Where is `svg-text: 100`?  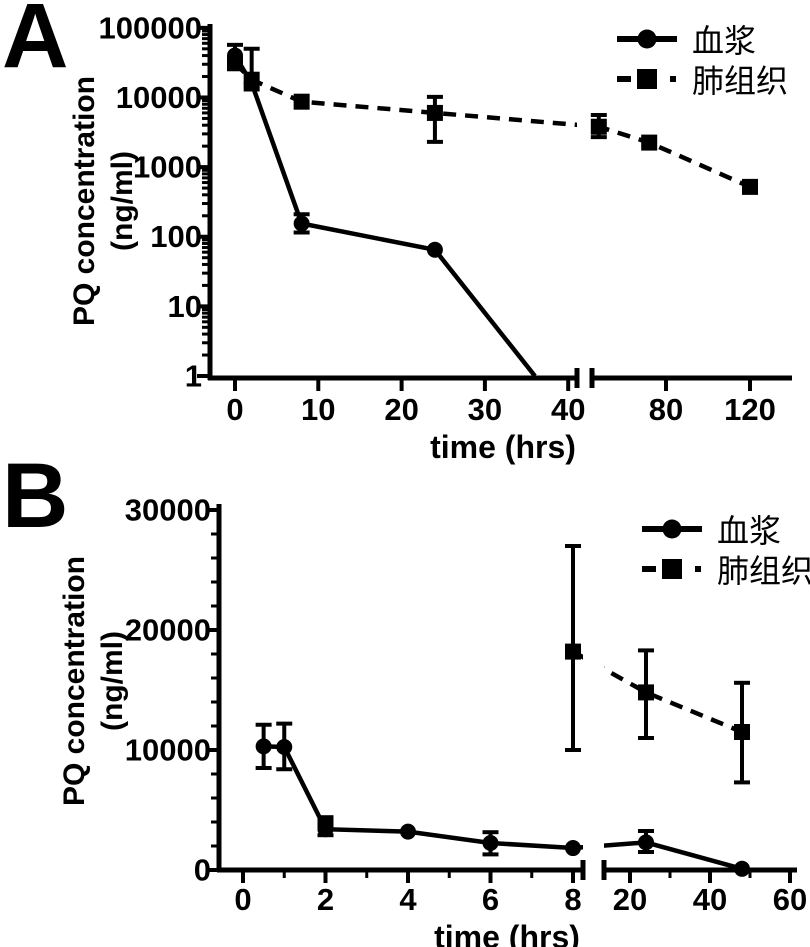 svg-text: 100 is located at coordinates (176, 236).